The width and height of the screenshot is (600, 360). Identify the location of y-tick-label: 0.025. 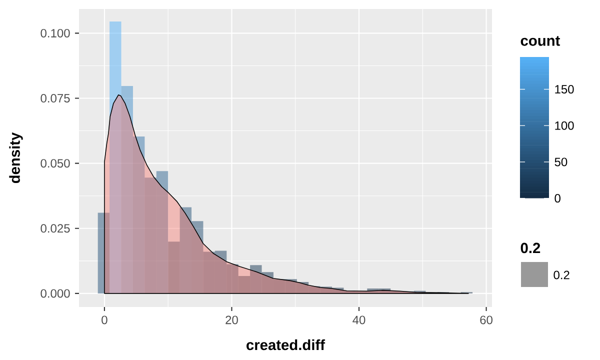
(55, 228).